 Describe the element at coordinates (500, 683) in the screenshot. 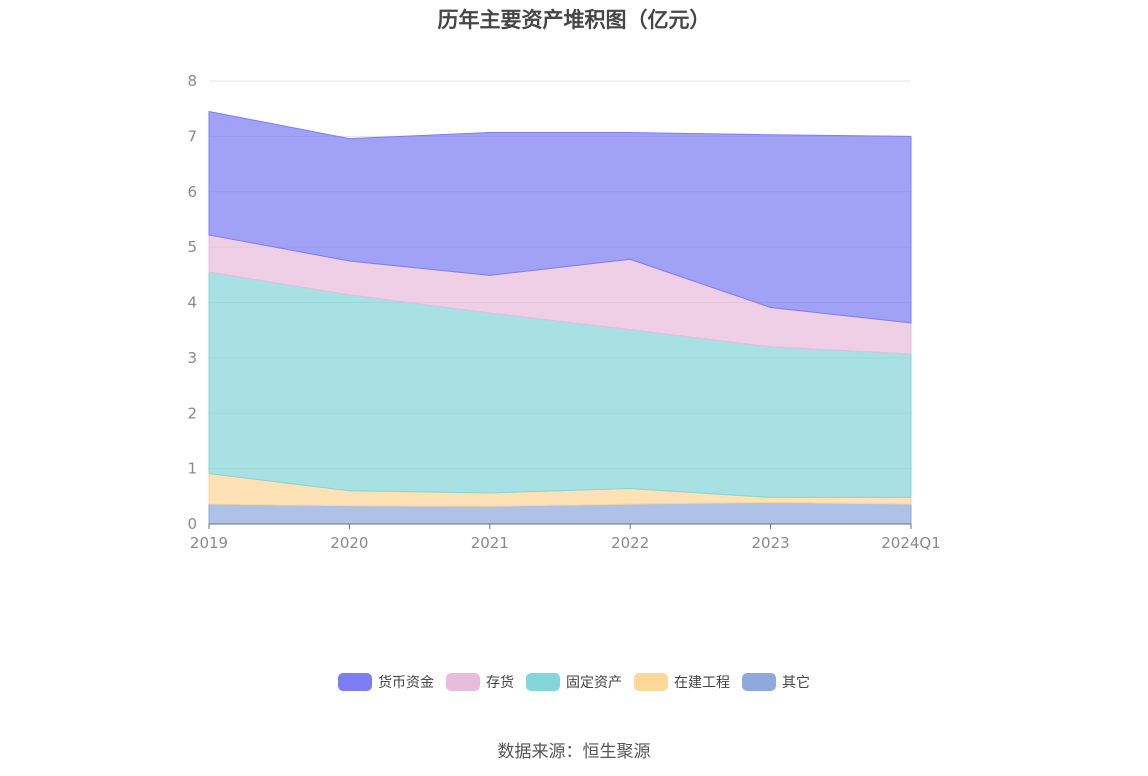

I see `legend-label: 存货` at that location.